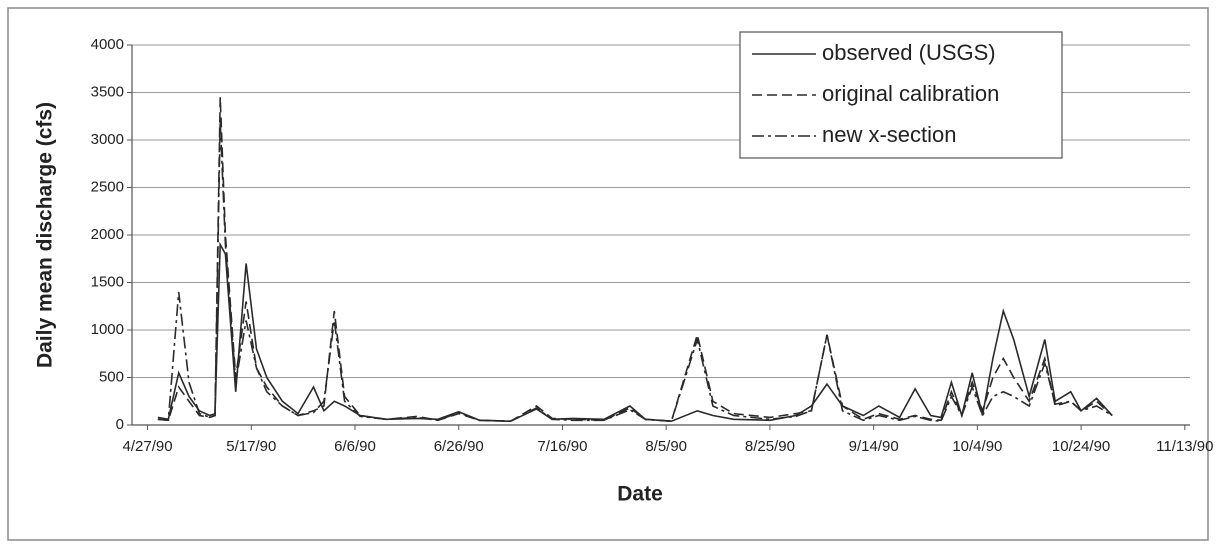 This screenshot has height=547, width=1216. I want to click on y-tick-label: 1000, so click(107, 329).